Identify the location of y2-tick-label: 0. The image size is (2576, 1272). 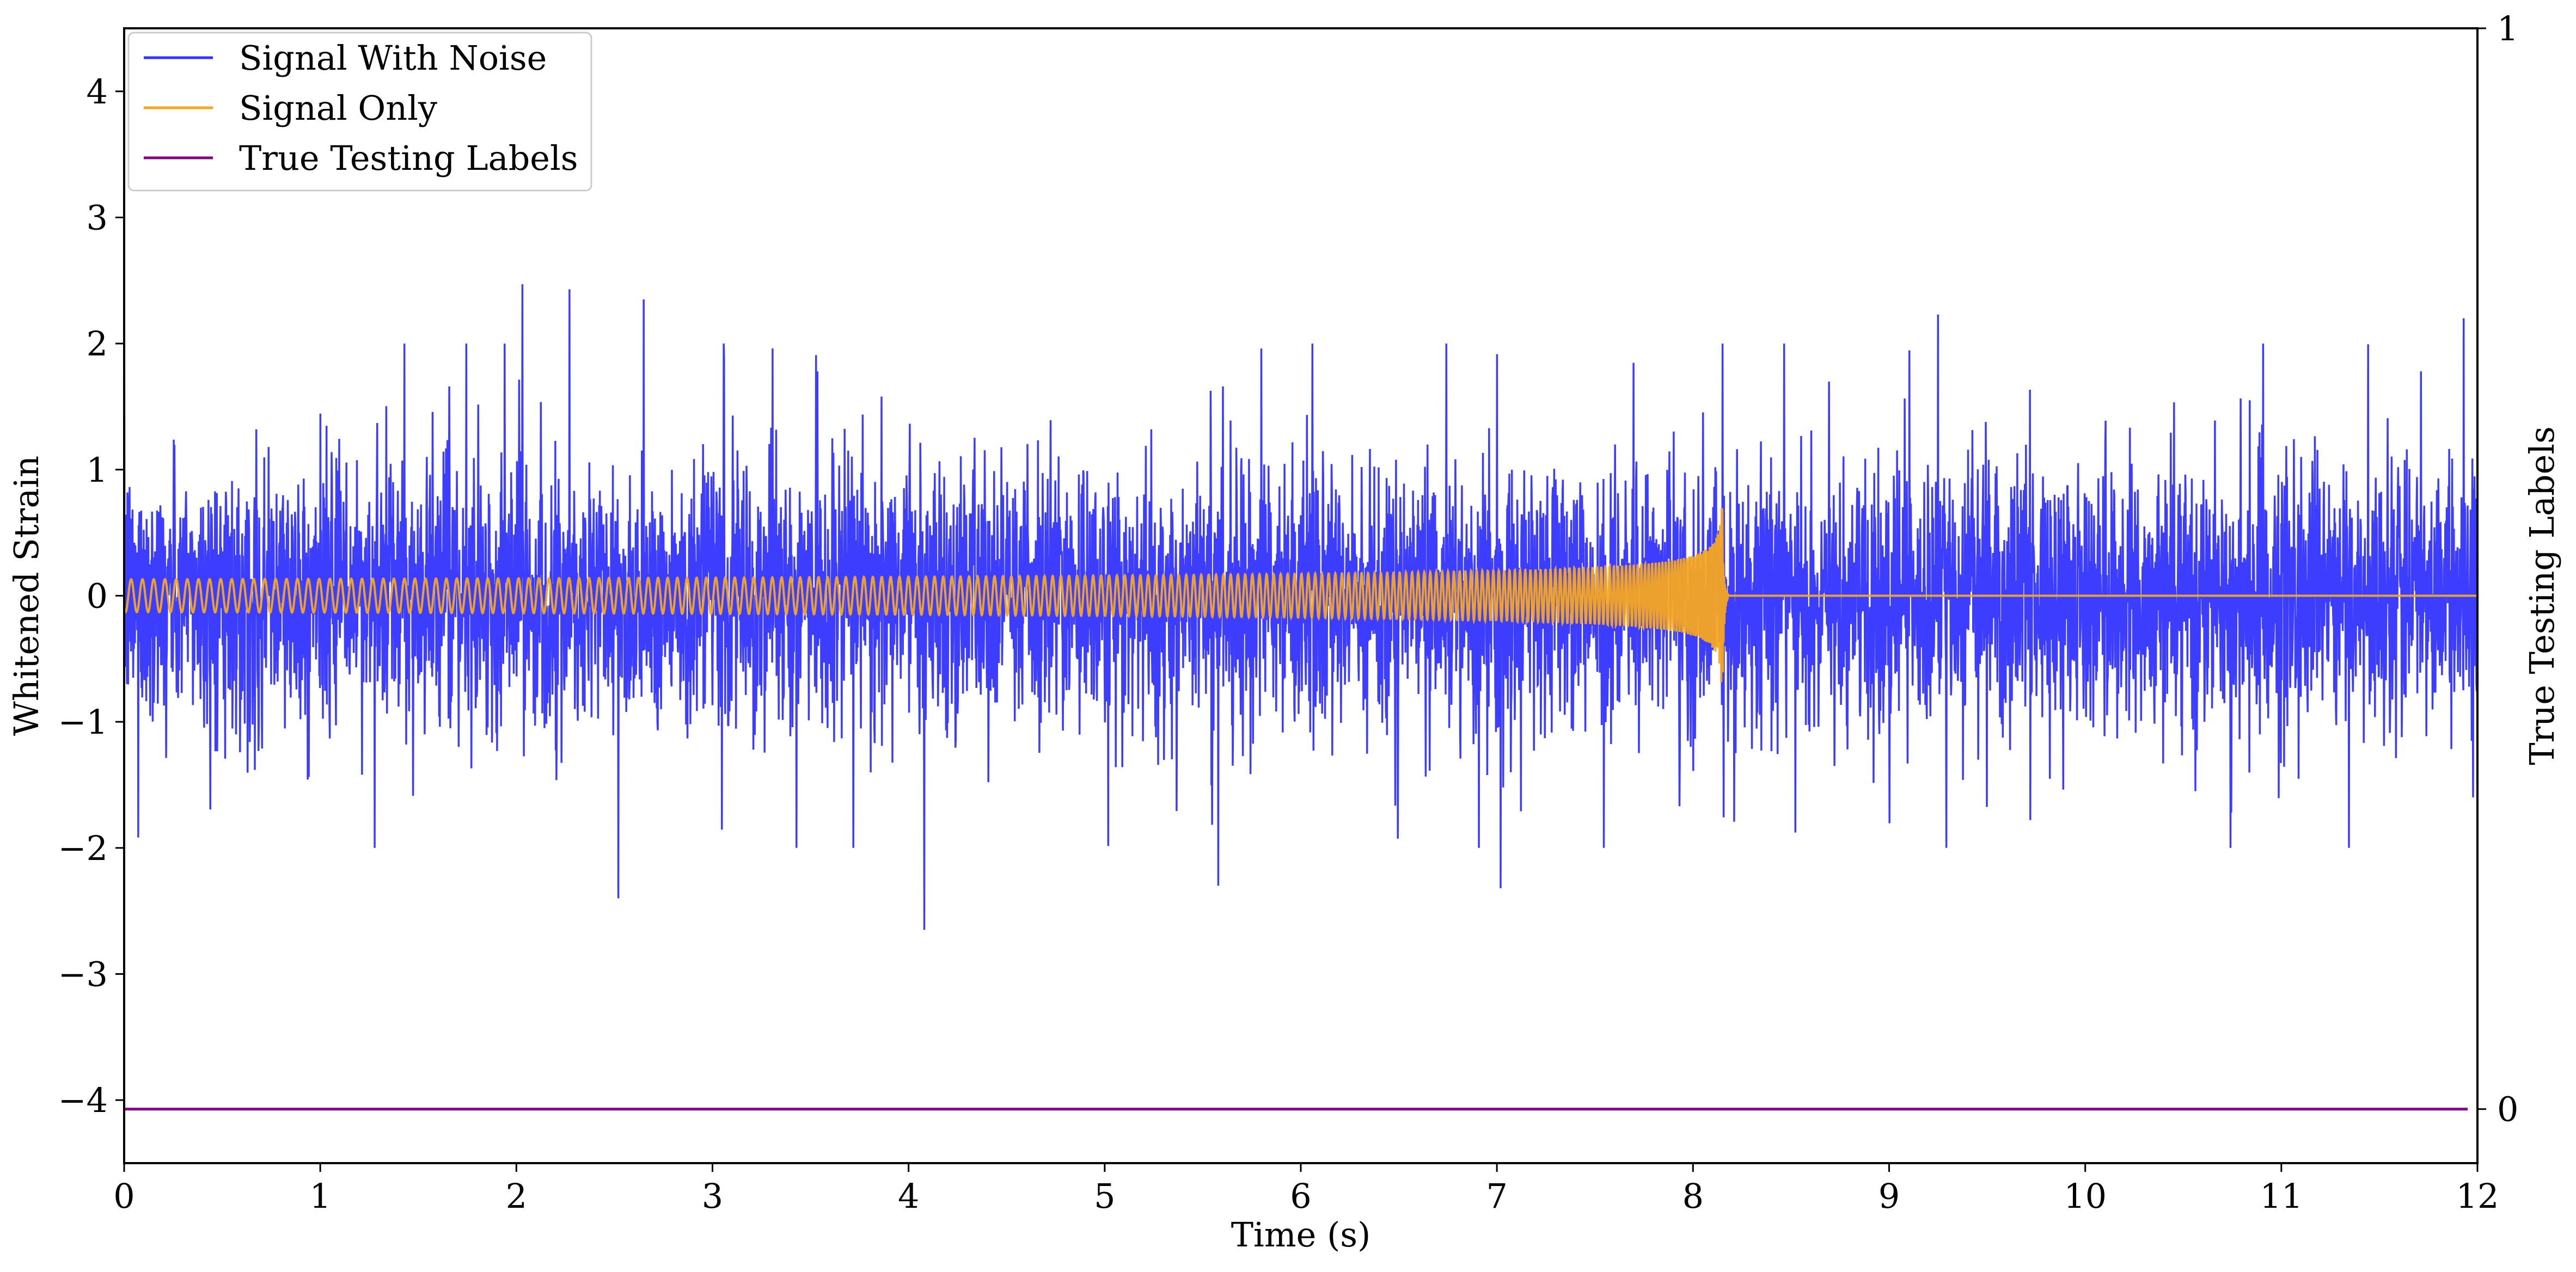
(2507, 1109).